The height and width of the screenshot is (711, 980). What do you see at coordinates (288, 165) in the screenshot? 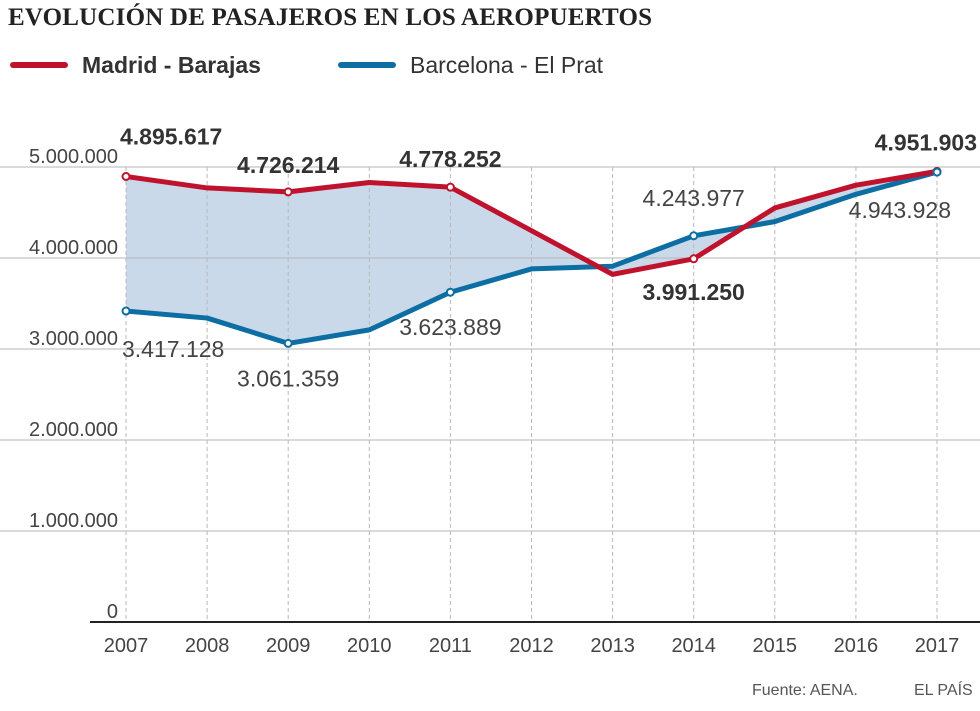
I see `data-label-madrid-2009: 4.726.214` at bounding box center [288, 165].